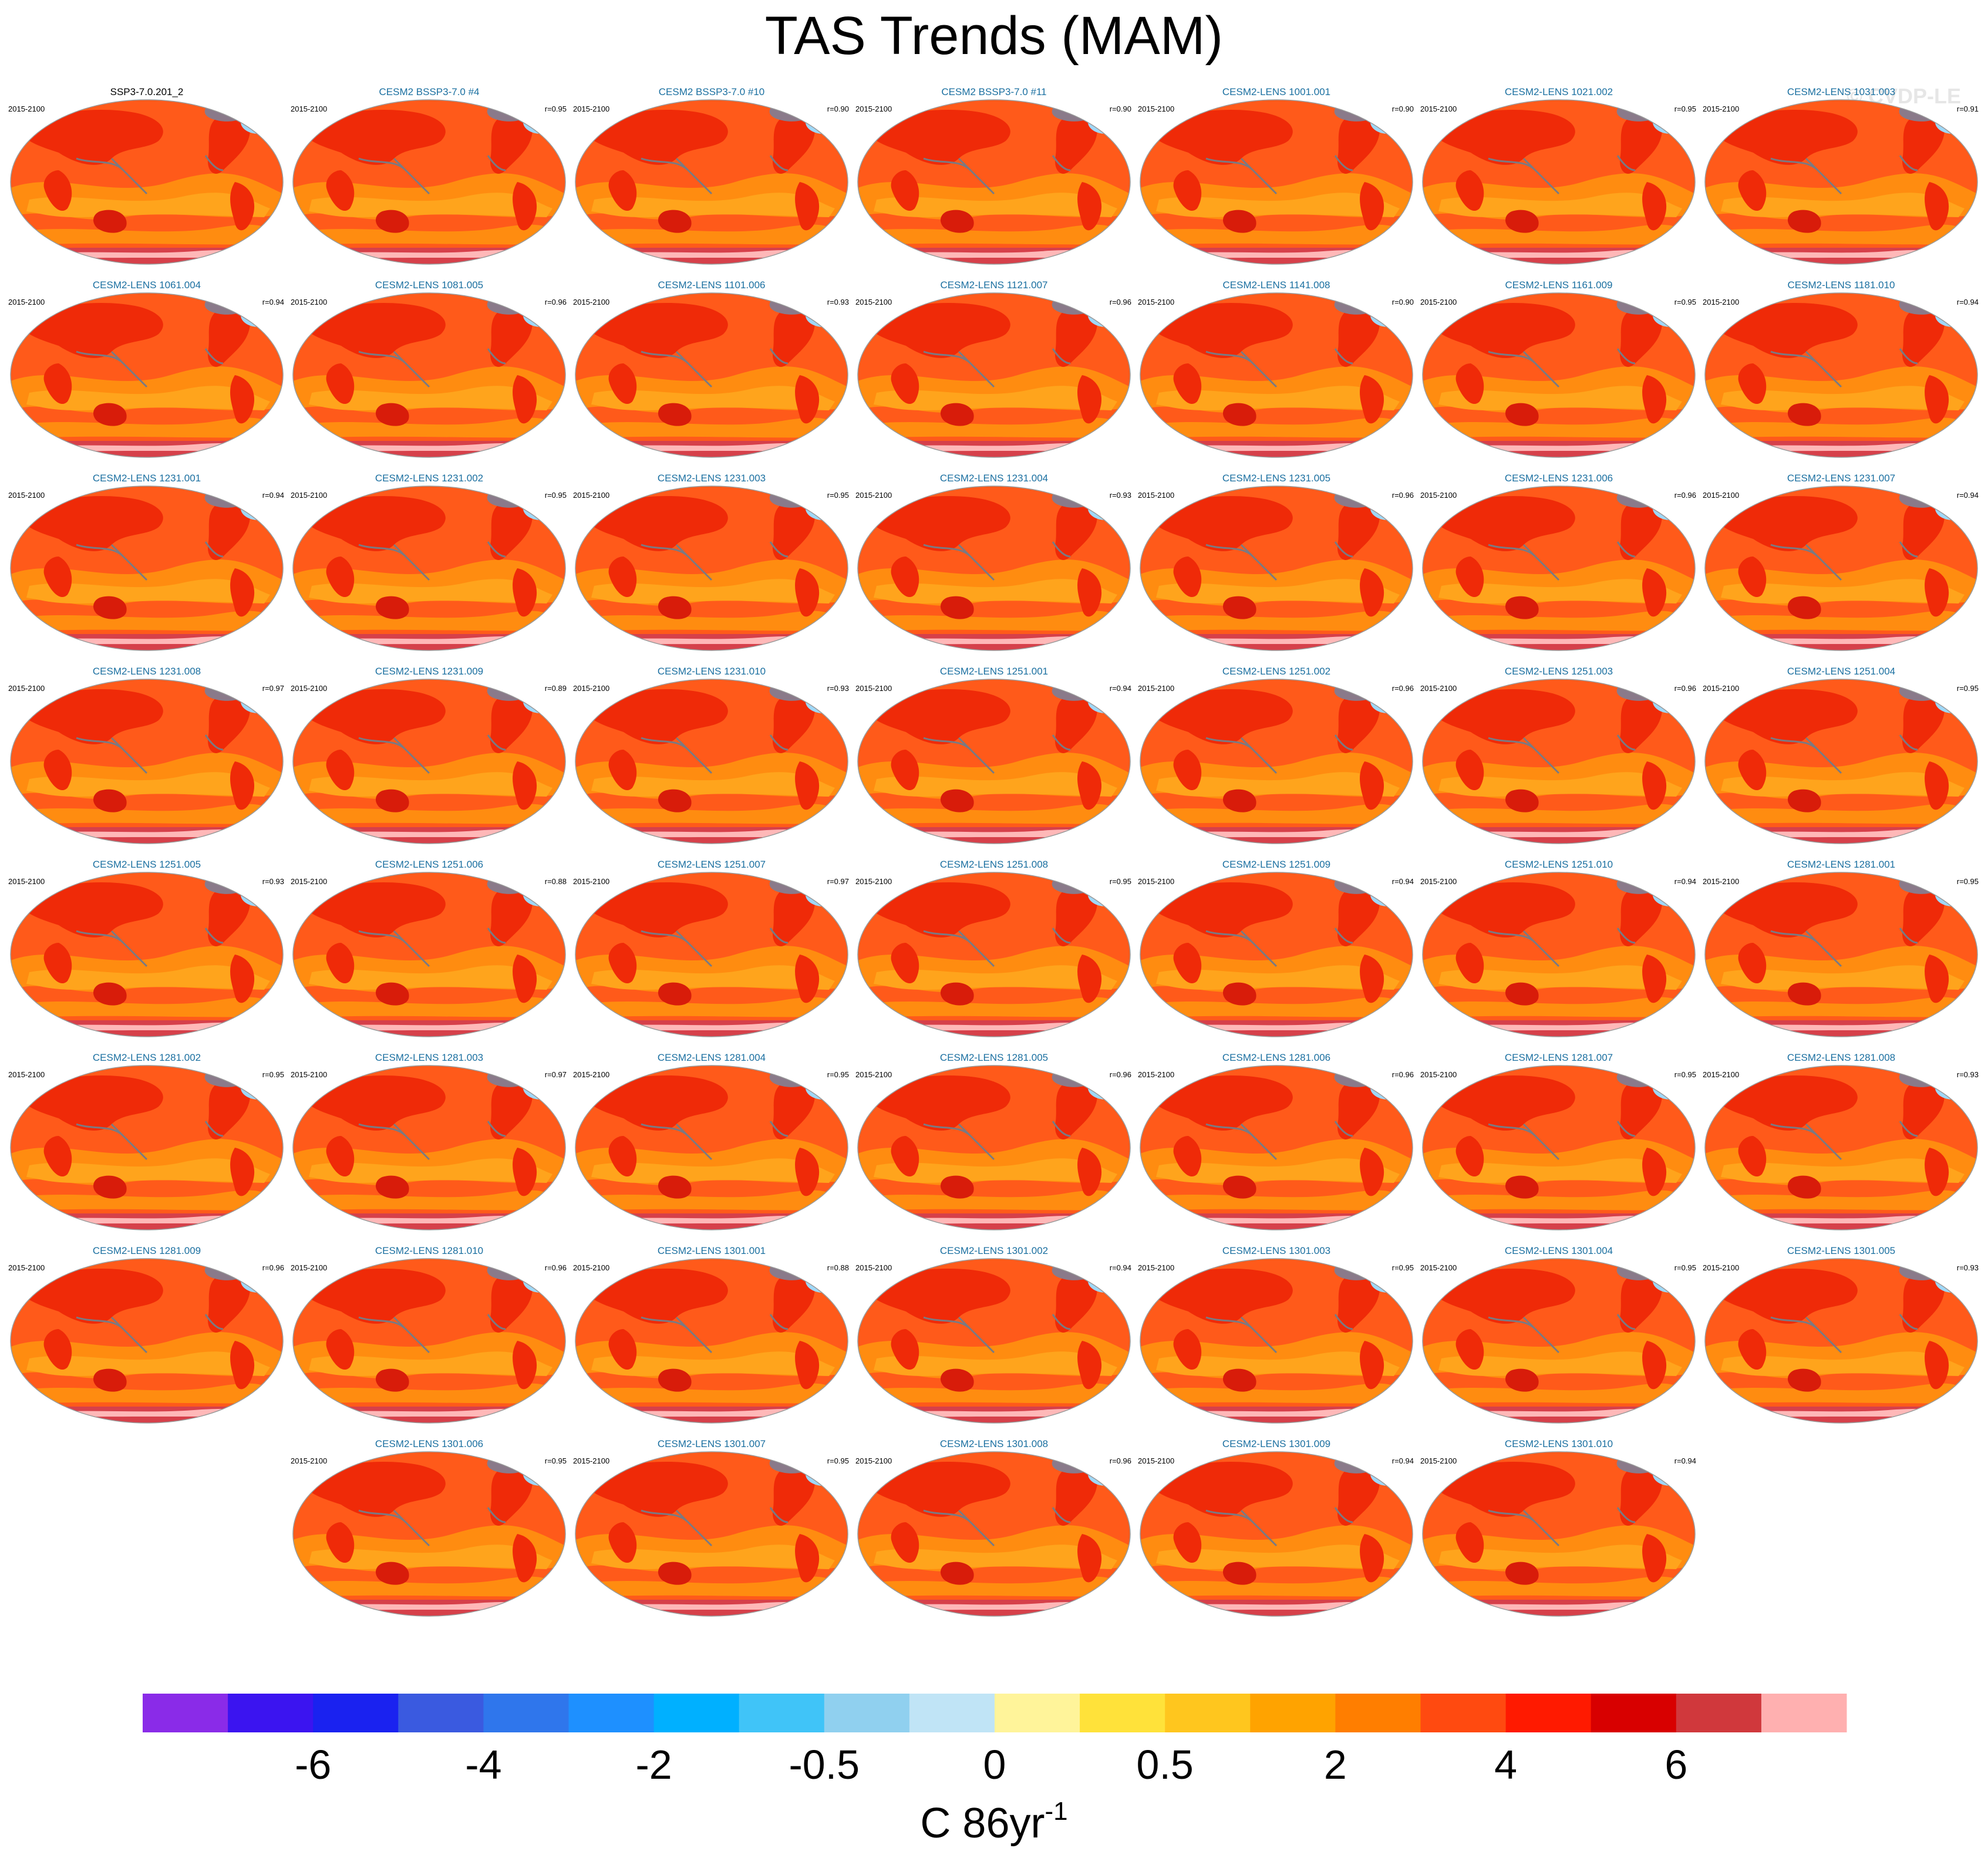 The width and height of the screenshot is (1988, 1858). Describe the element at coordinates (1559, 478) in the screenshot. I see `panel-title: CESM2-LENS 1231.006` at that location.